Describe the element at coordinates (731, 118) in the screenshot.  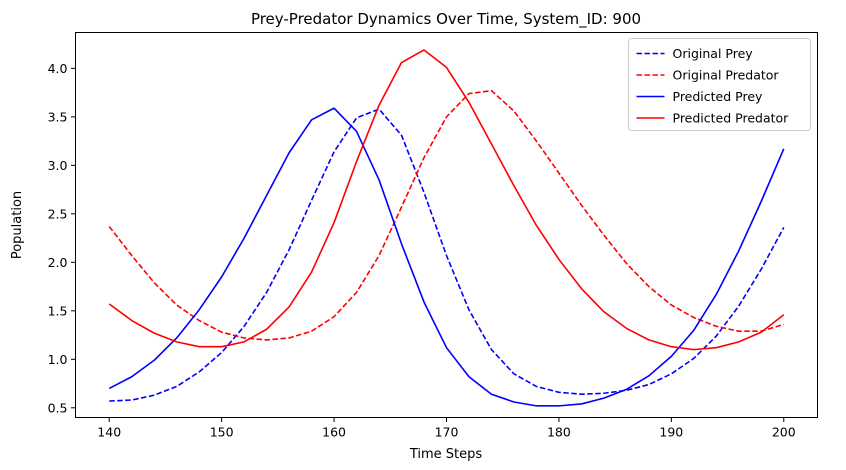
I see `legend-label: Predicted Predator` at that location.